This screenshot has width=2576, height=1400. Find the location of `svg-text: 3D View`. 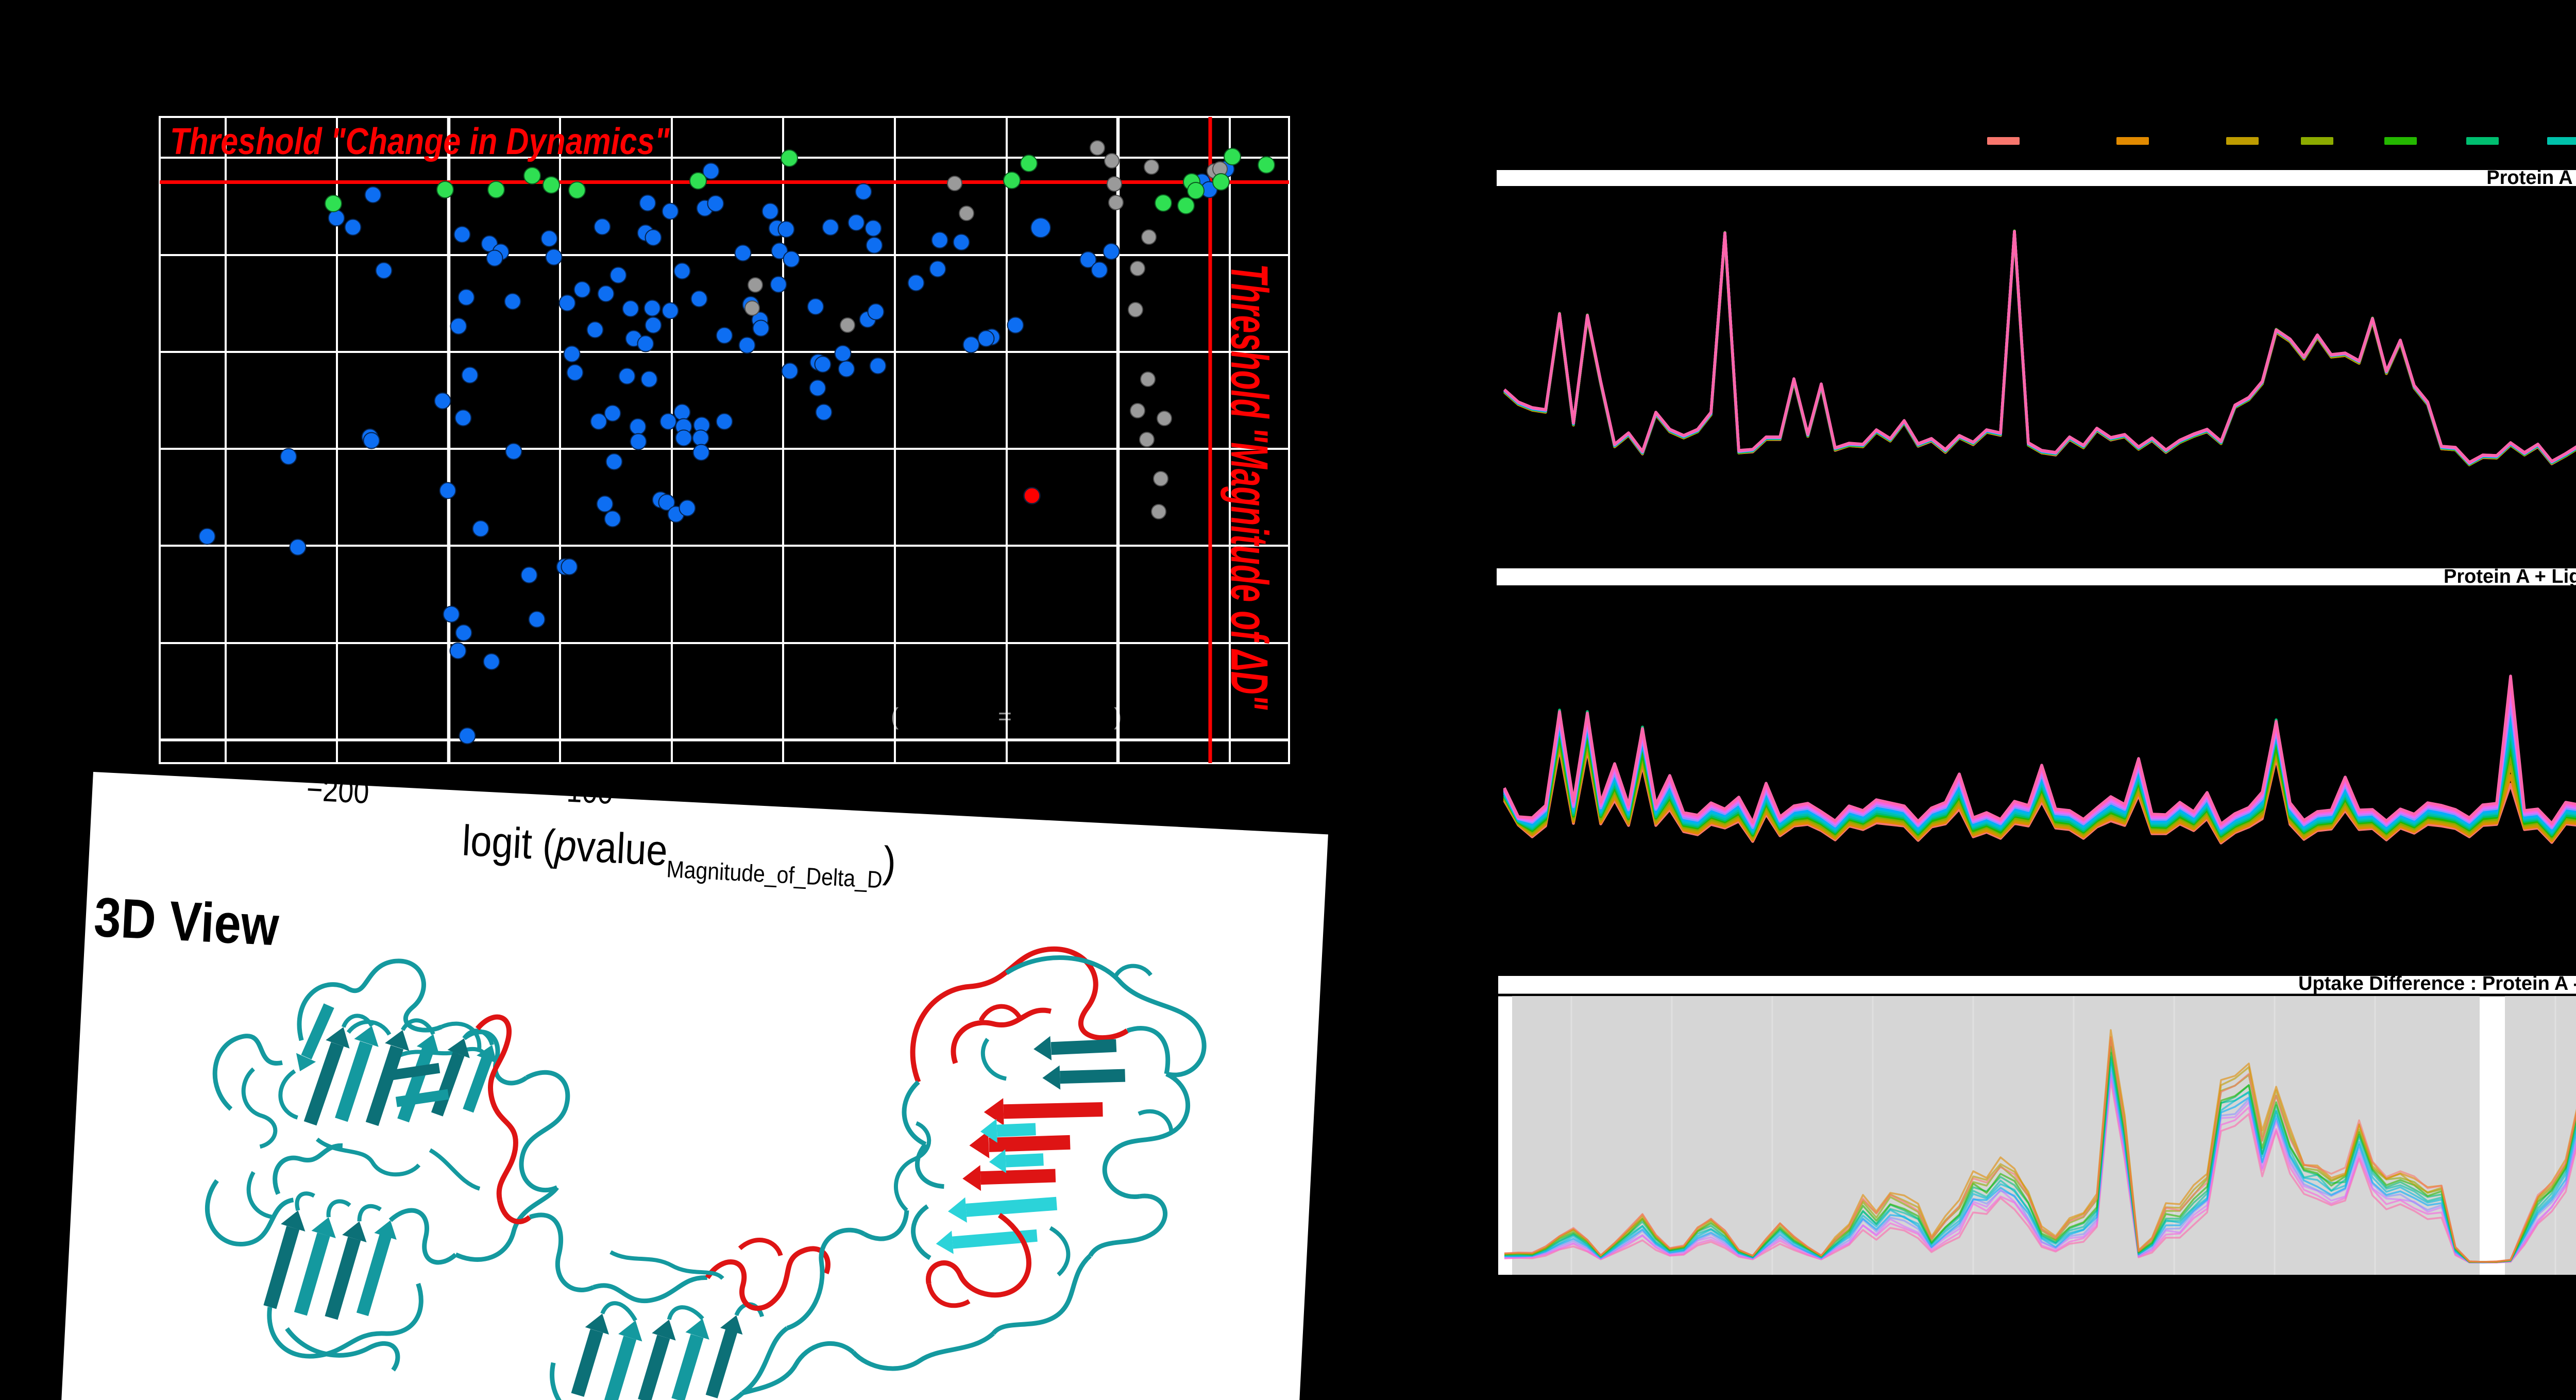

svg-text: 3D View is located at coordinates (187, 921).